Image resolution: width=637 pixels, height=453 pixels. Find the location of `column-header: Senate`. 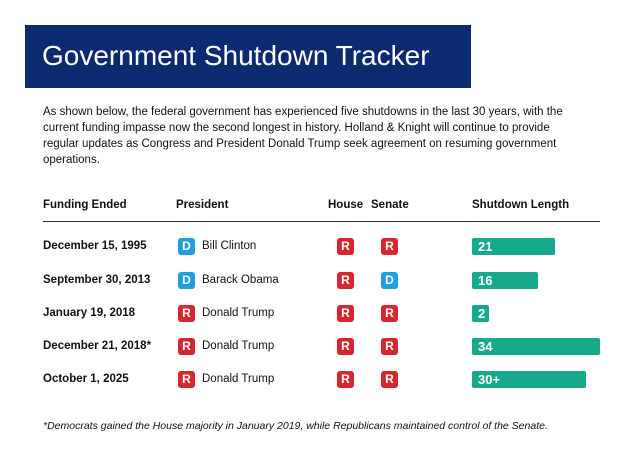

column-header: Senate is located at coordinates (390, 205).